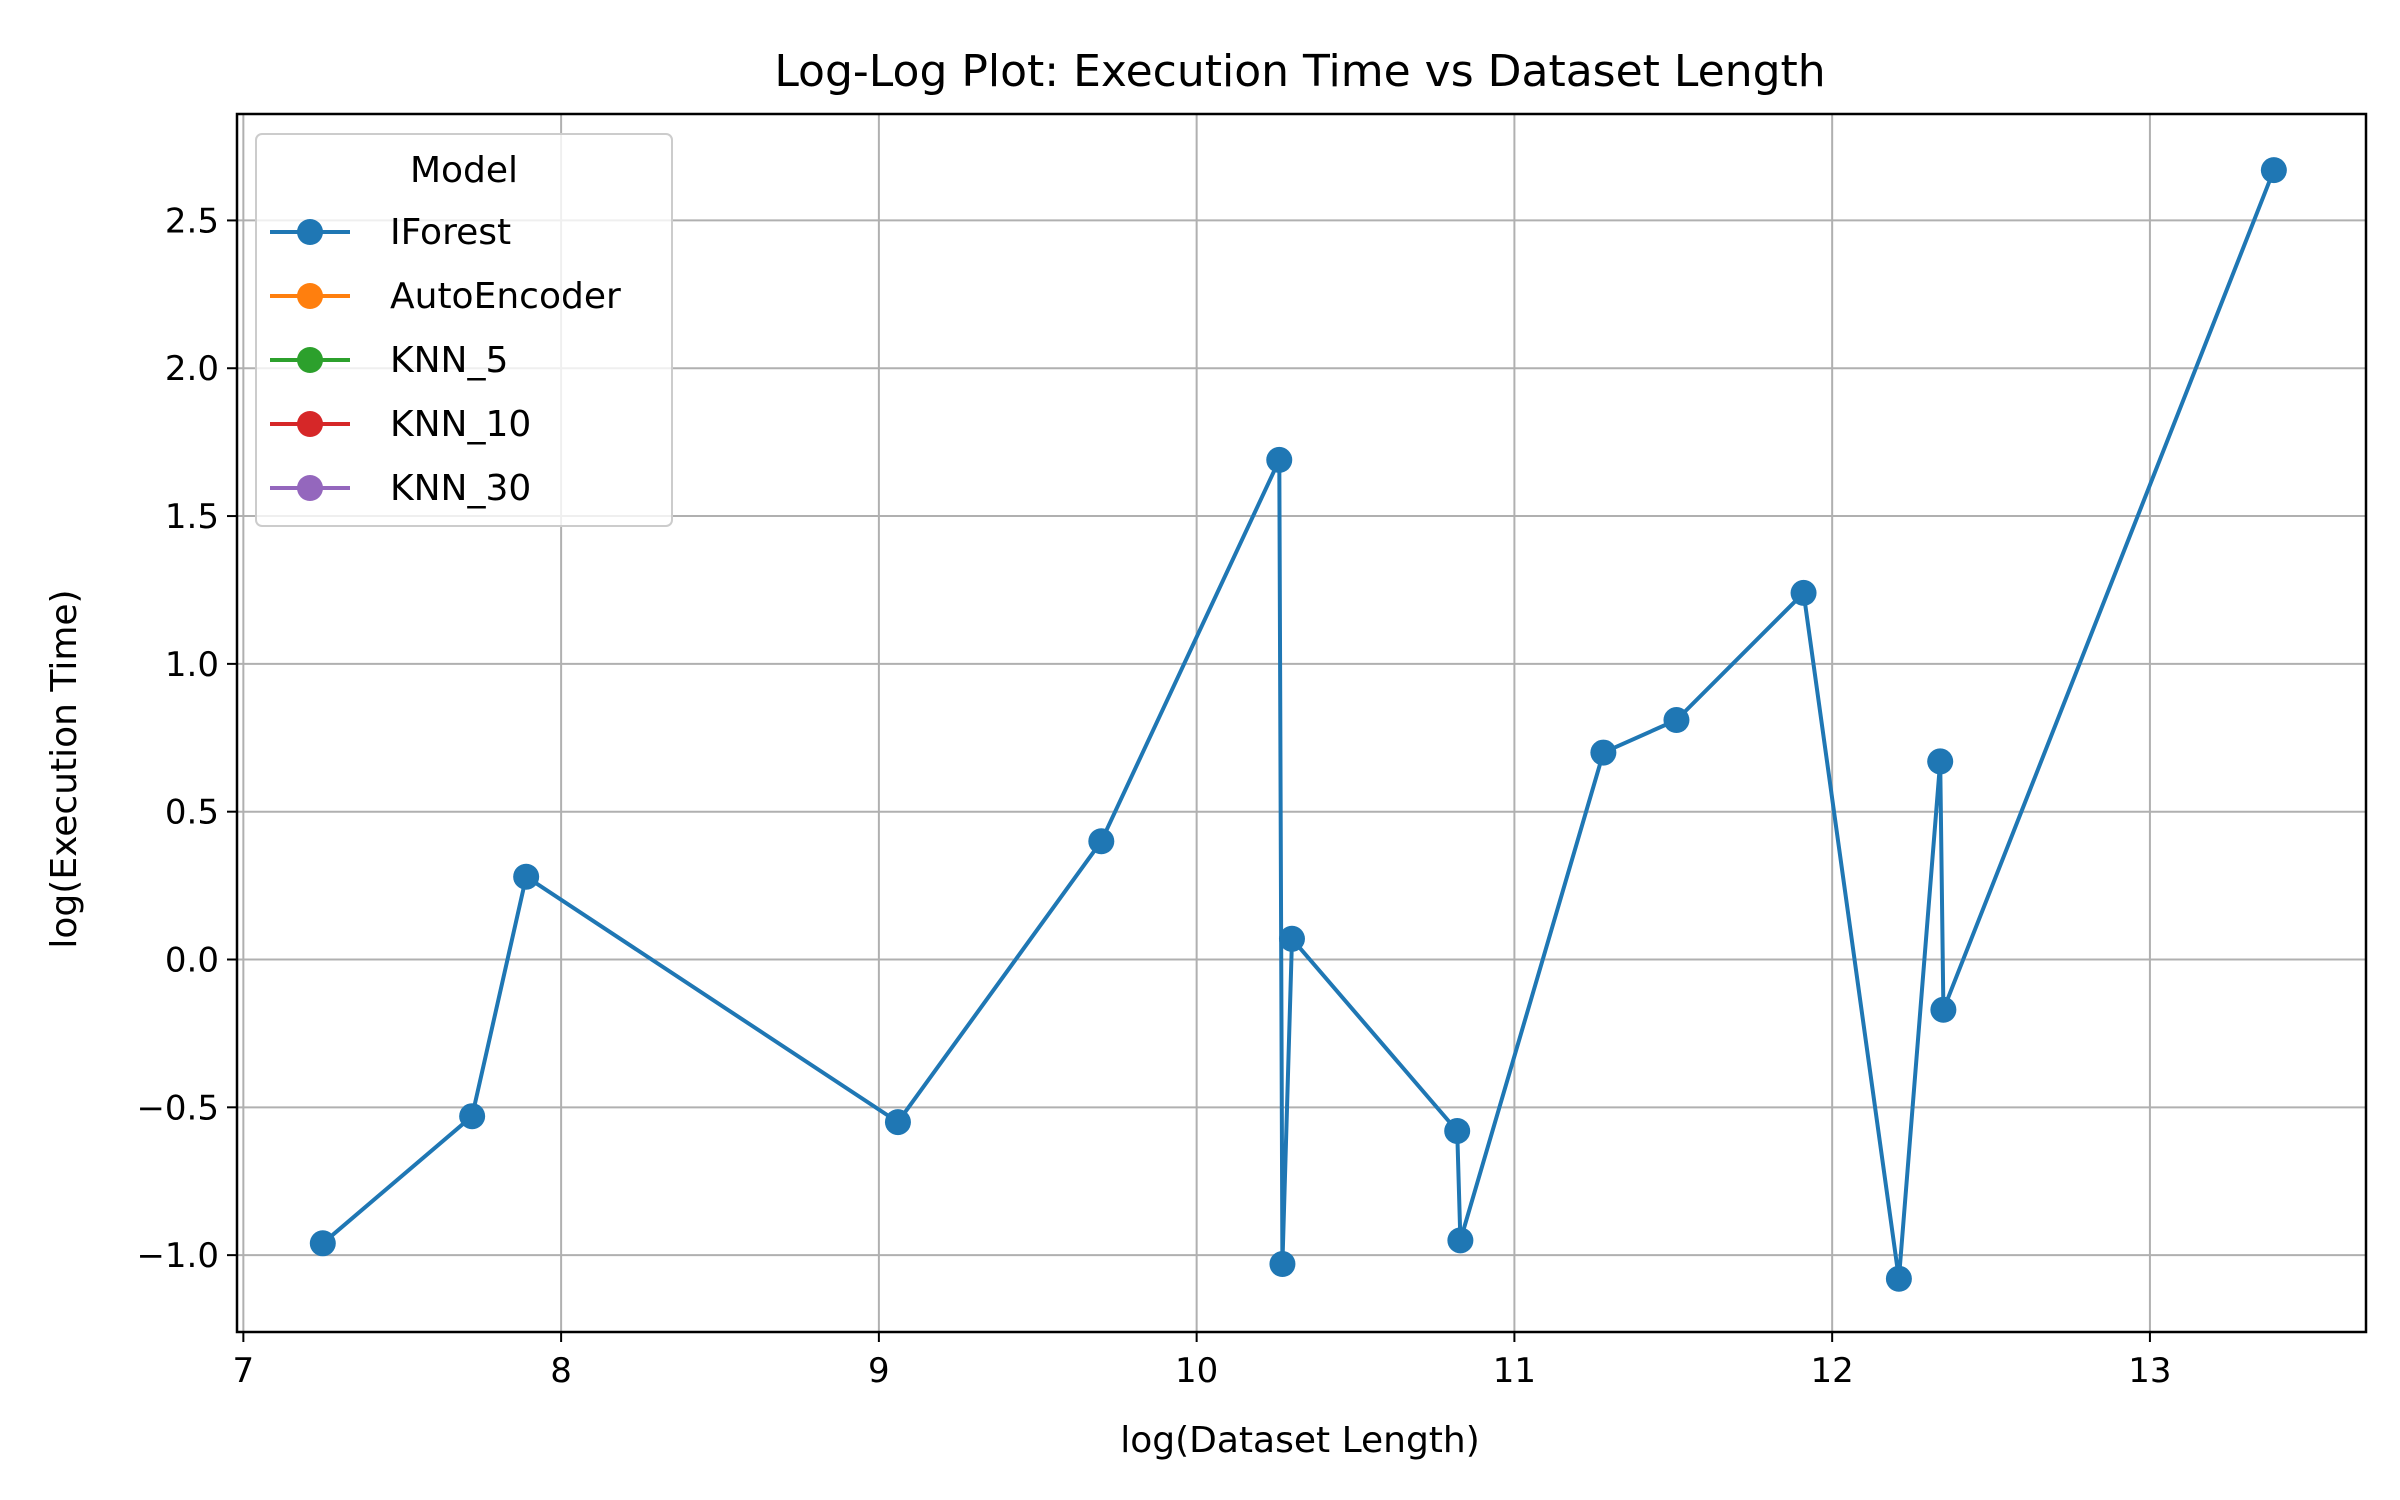 The height and width of the screenshot is (1500, 2400). I want to click on legend-label: KNN_5, so click(449, 360).